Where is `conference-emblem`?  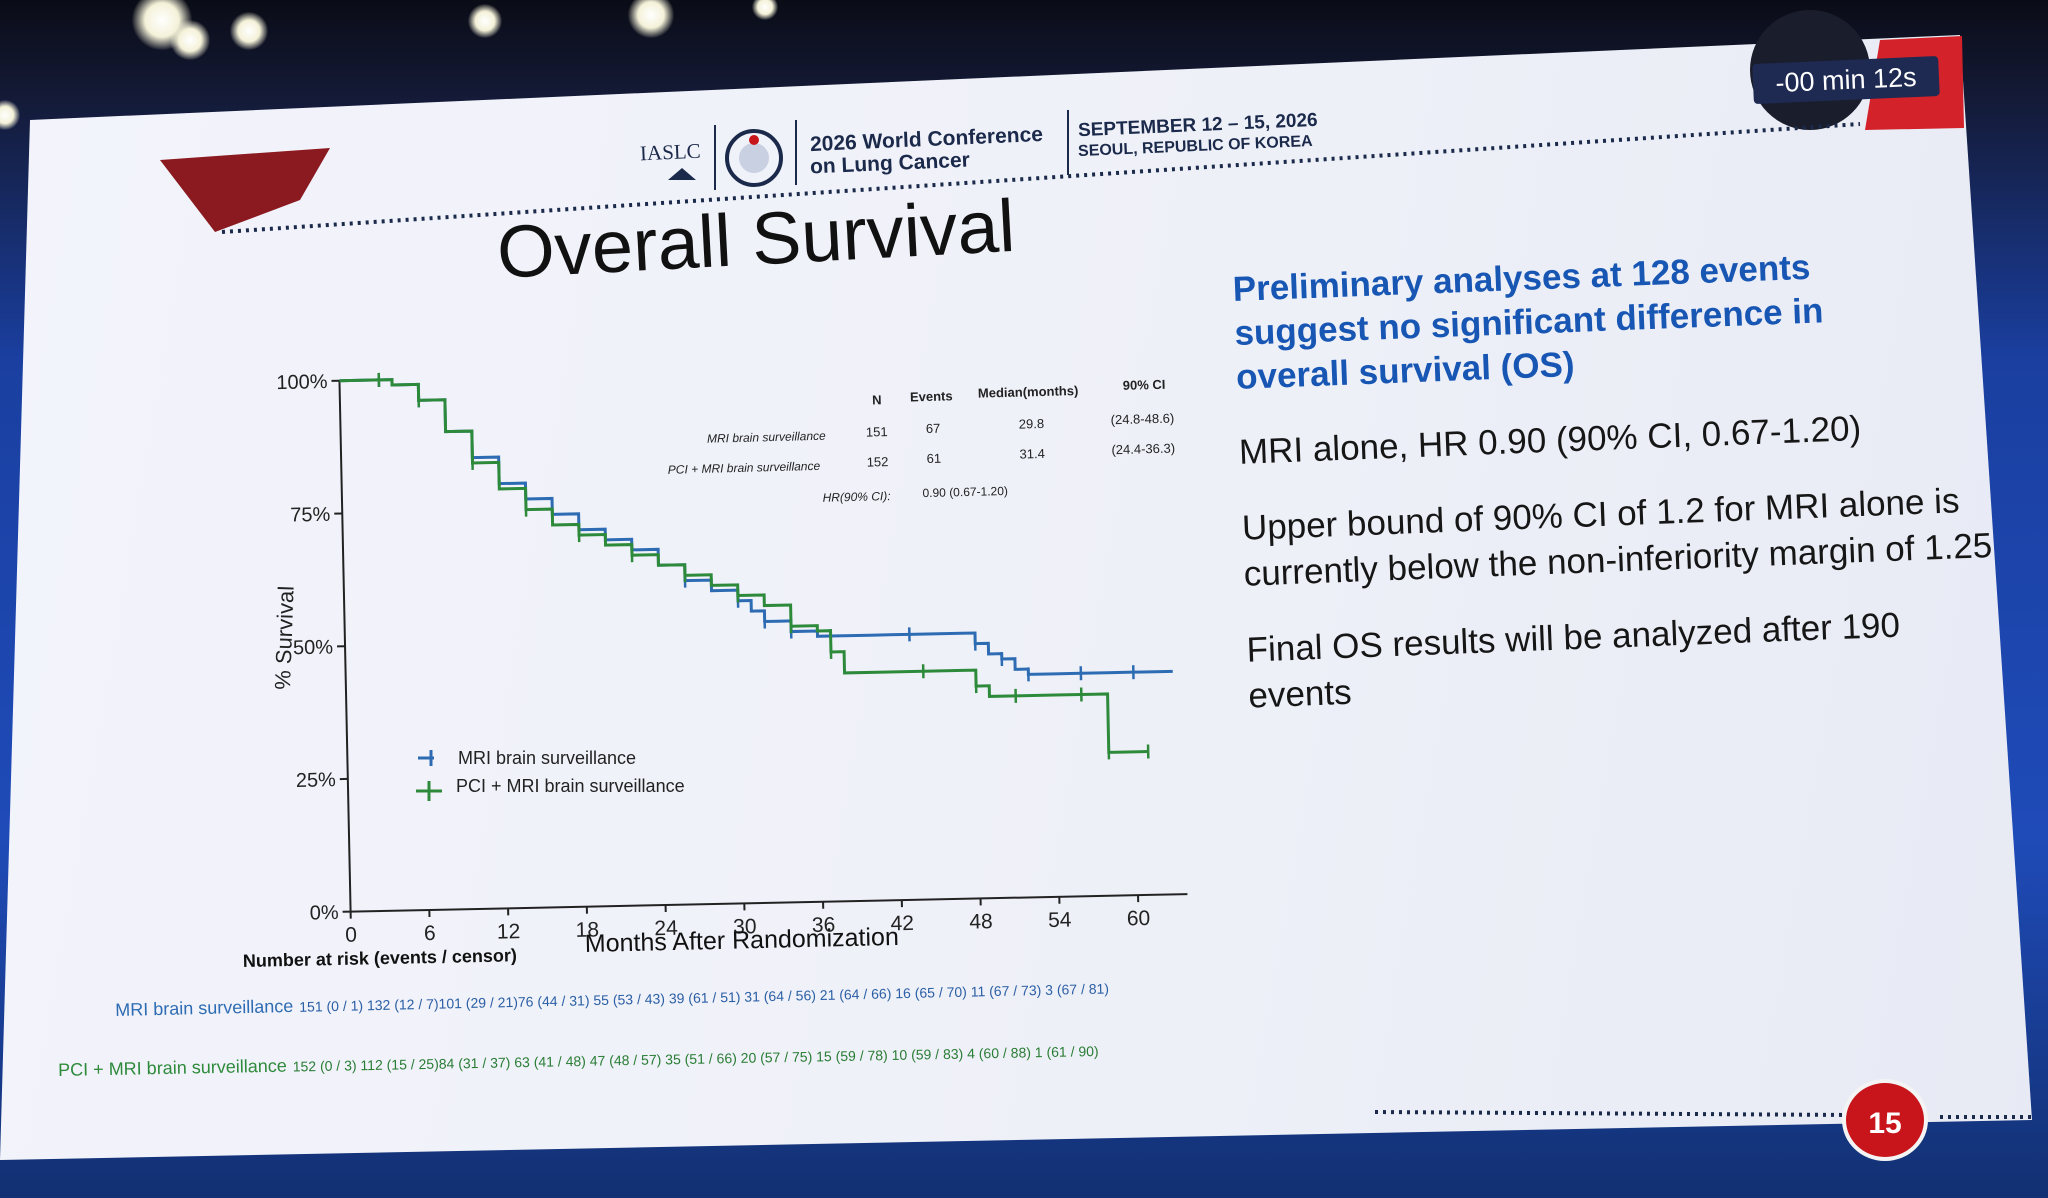 conference-emblem is located at coordinates (754, 158).